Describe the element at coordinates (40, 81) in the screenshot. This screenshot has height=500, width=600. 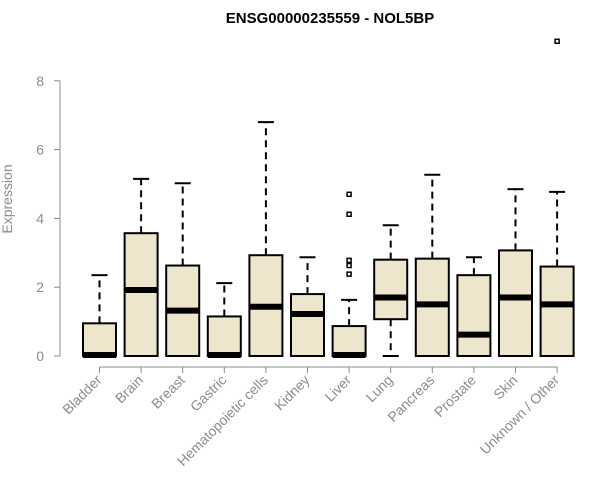
I see `y-tick-label: 8` at that location.